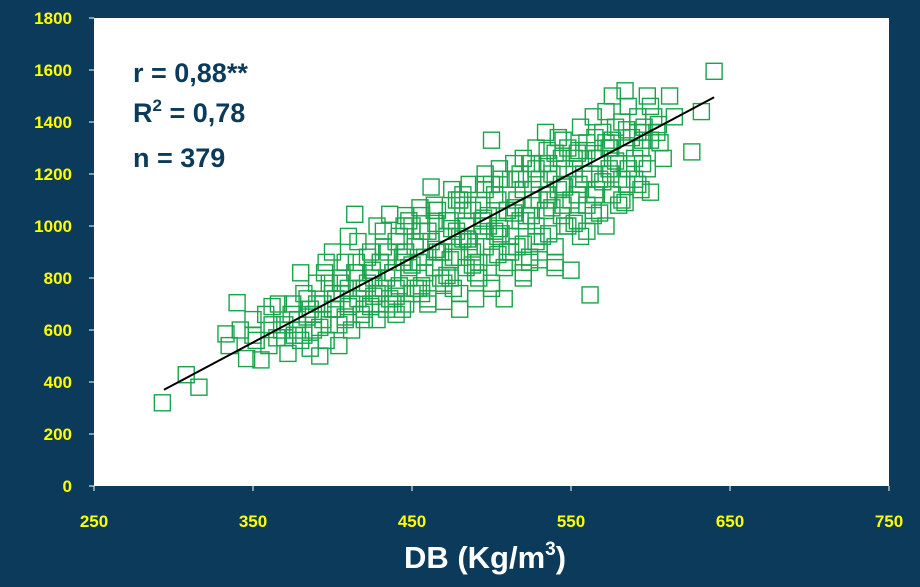 Image resolution: width=920 pixels, height=587 pixels. What do you see at coordinates (730, 521) in the screenshot?
I see `x-tick-label: 650` at bounding box center [730, 521].